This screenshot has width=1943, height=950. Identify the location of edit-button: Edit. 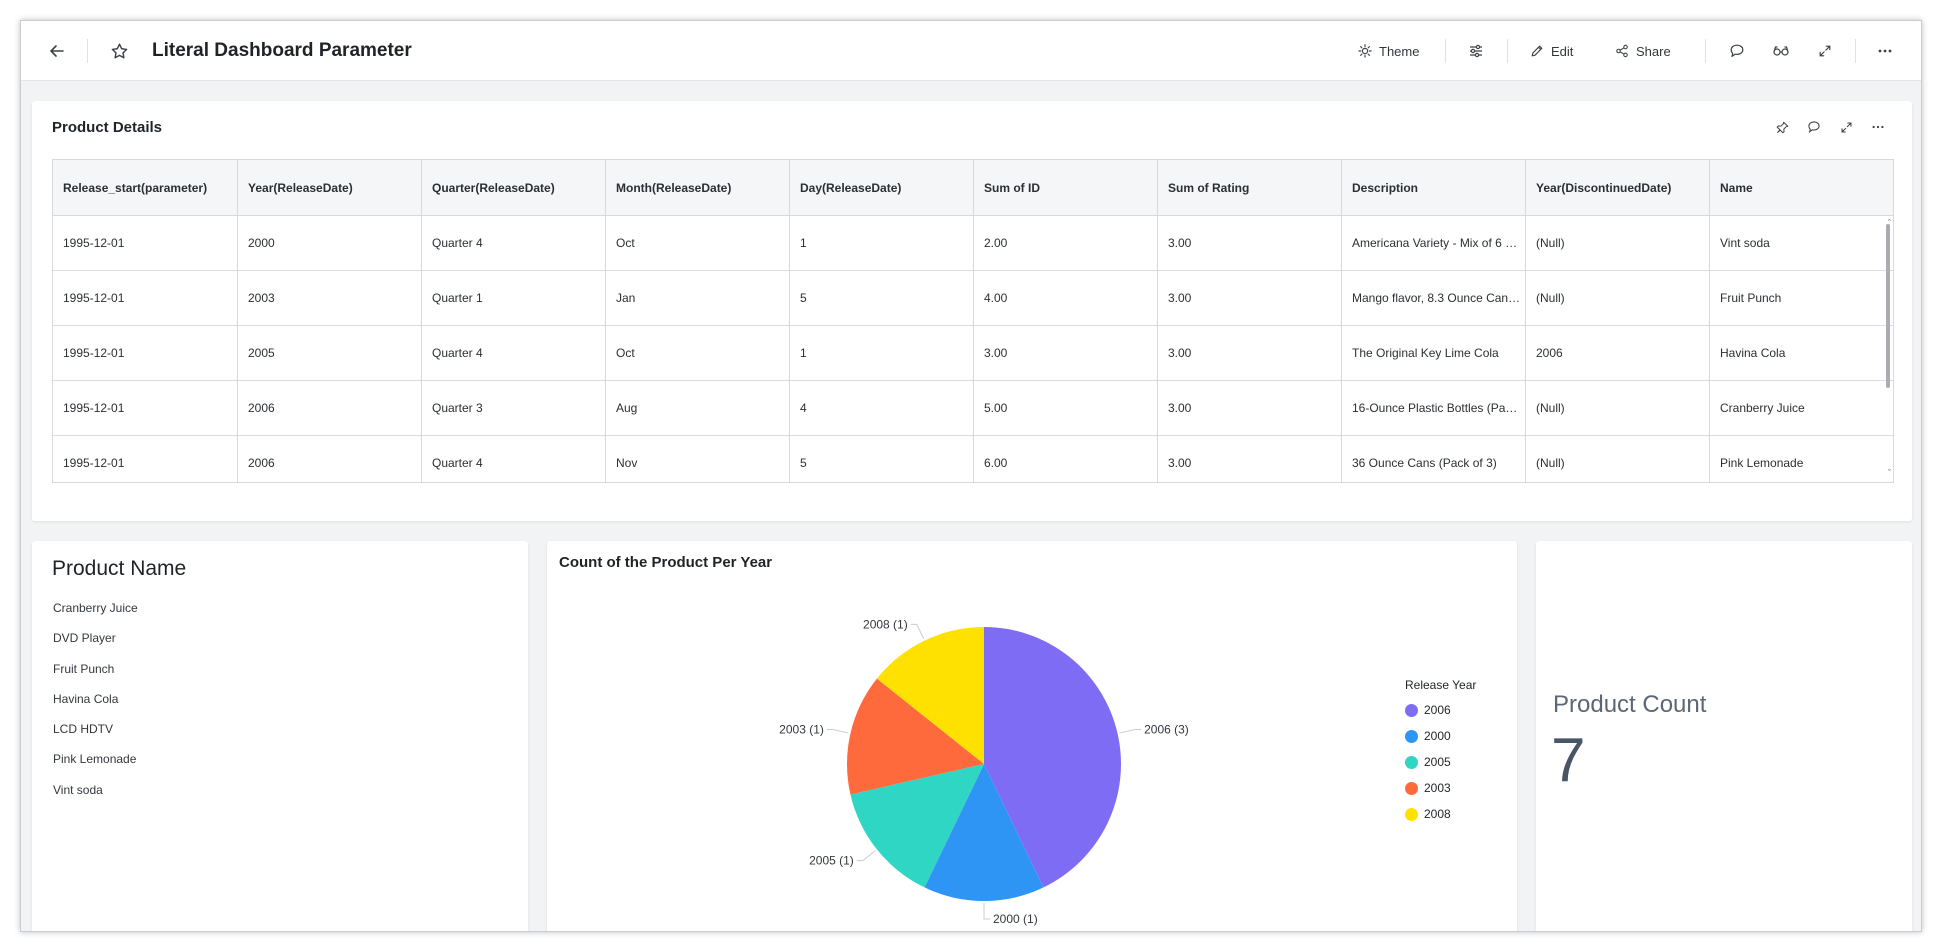
(1551, 51).